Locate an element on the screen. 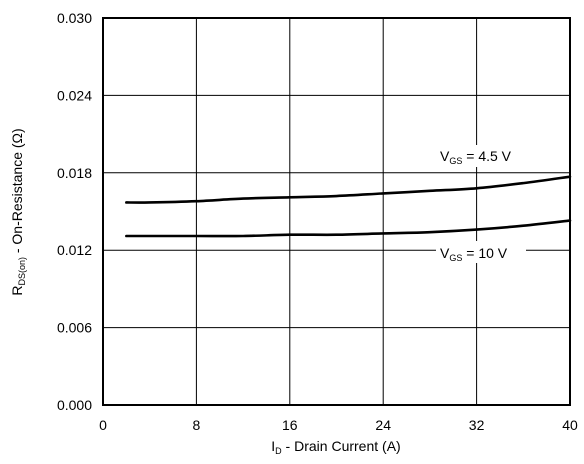  y-tick-label: 0.012 is located at coordinates (74, 250).